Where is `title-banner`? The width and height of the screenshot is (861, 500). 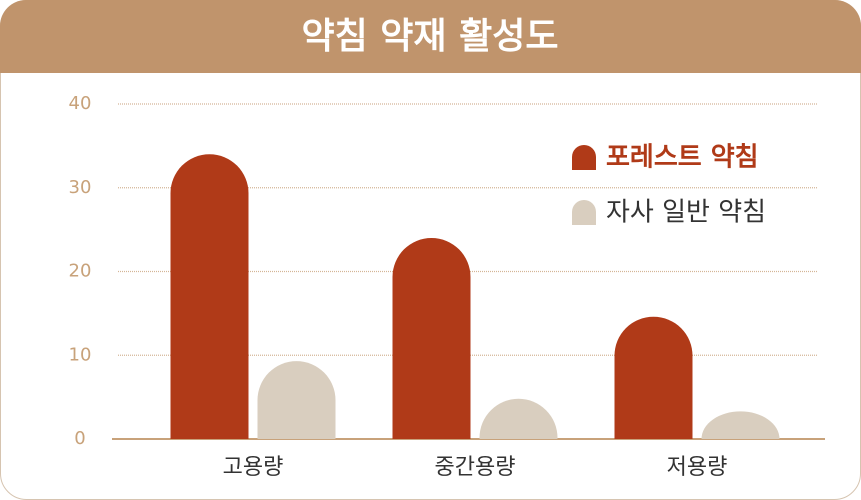
title-banner is located at coordinates (430, 36).